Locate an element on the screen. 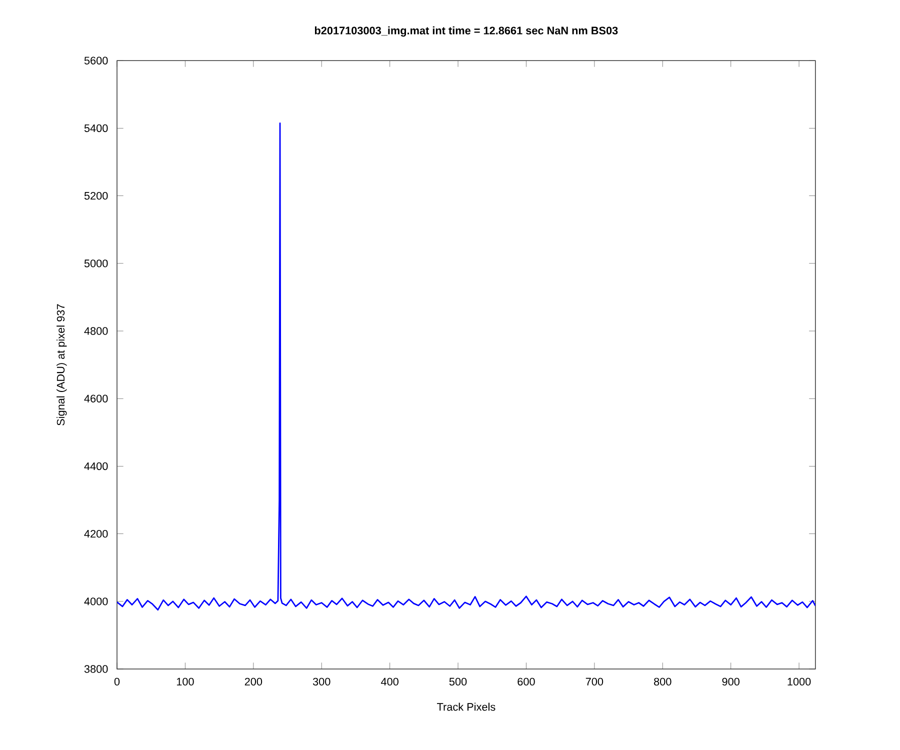  x-tick-label: 100 is located at coordinates (185, 682).